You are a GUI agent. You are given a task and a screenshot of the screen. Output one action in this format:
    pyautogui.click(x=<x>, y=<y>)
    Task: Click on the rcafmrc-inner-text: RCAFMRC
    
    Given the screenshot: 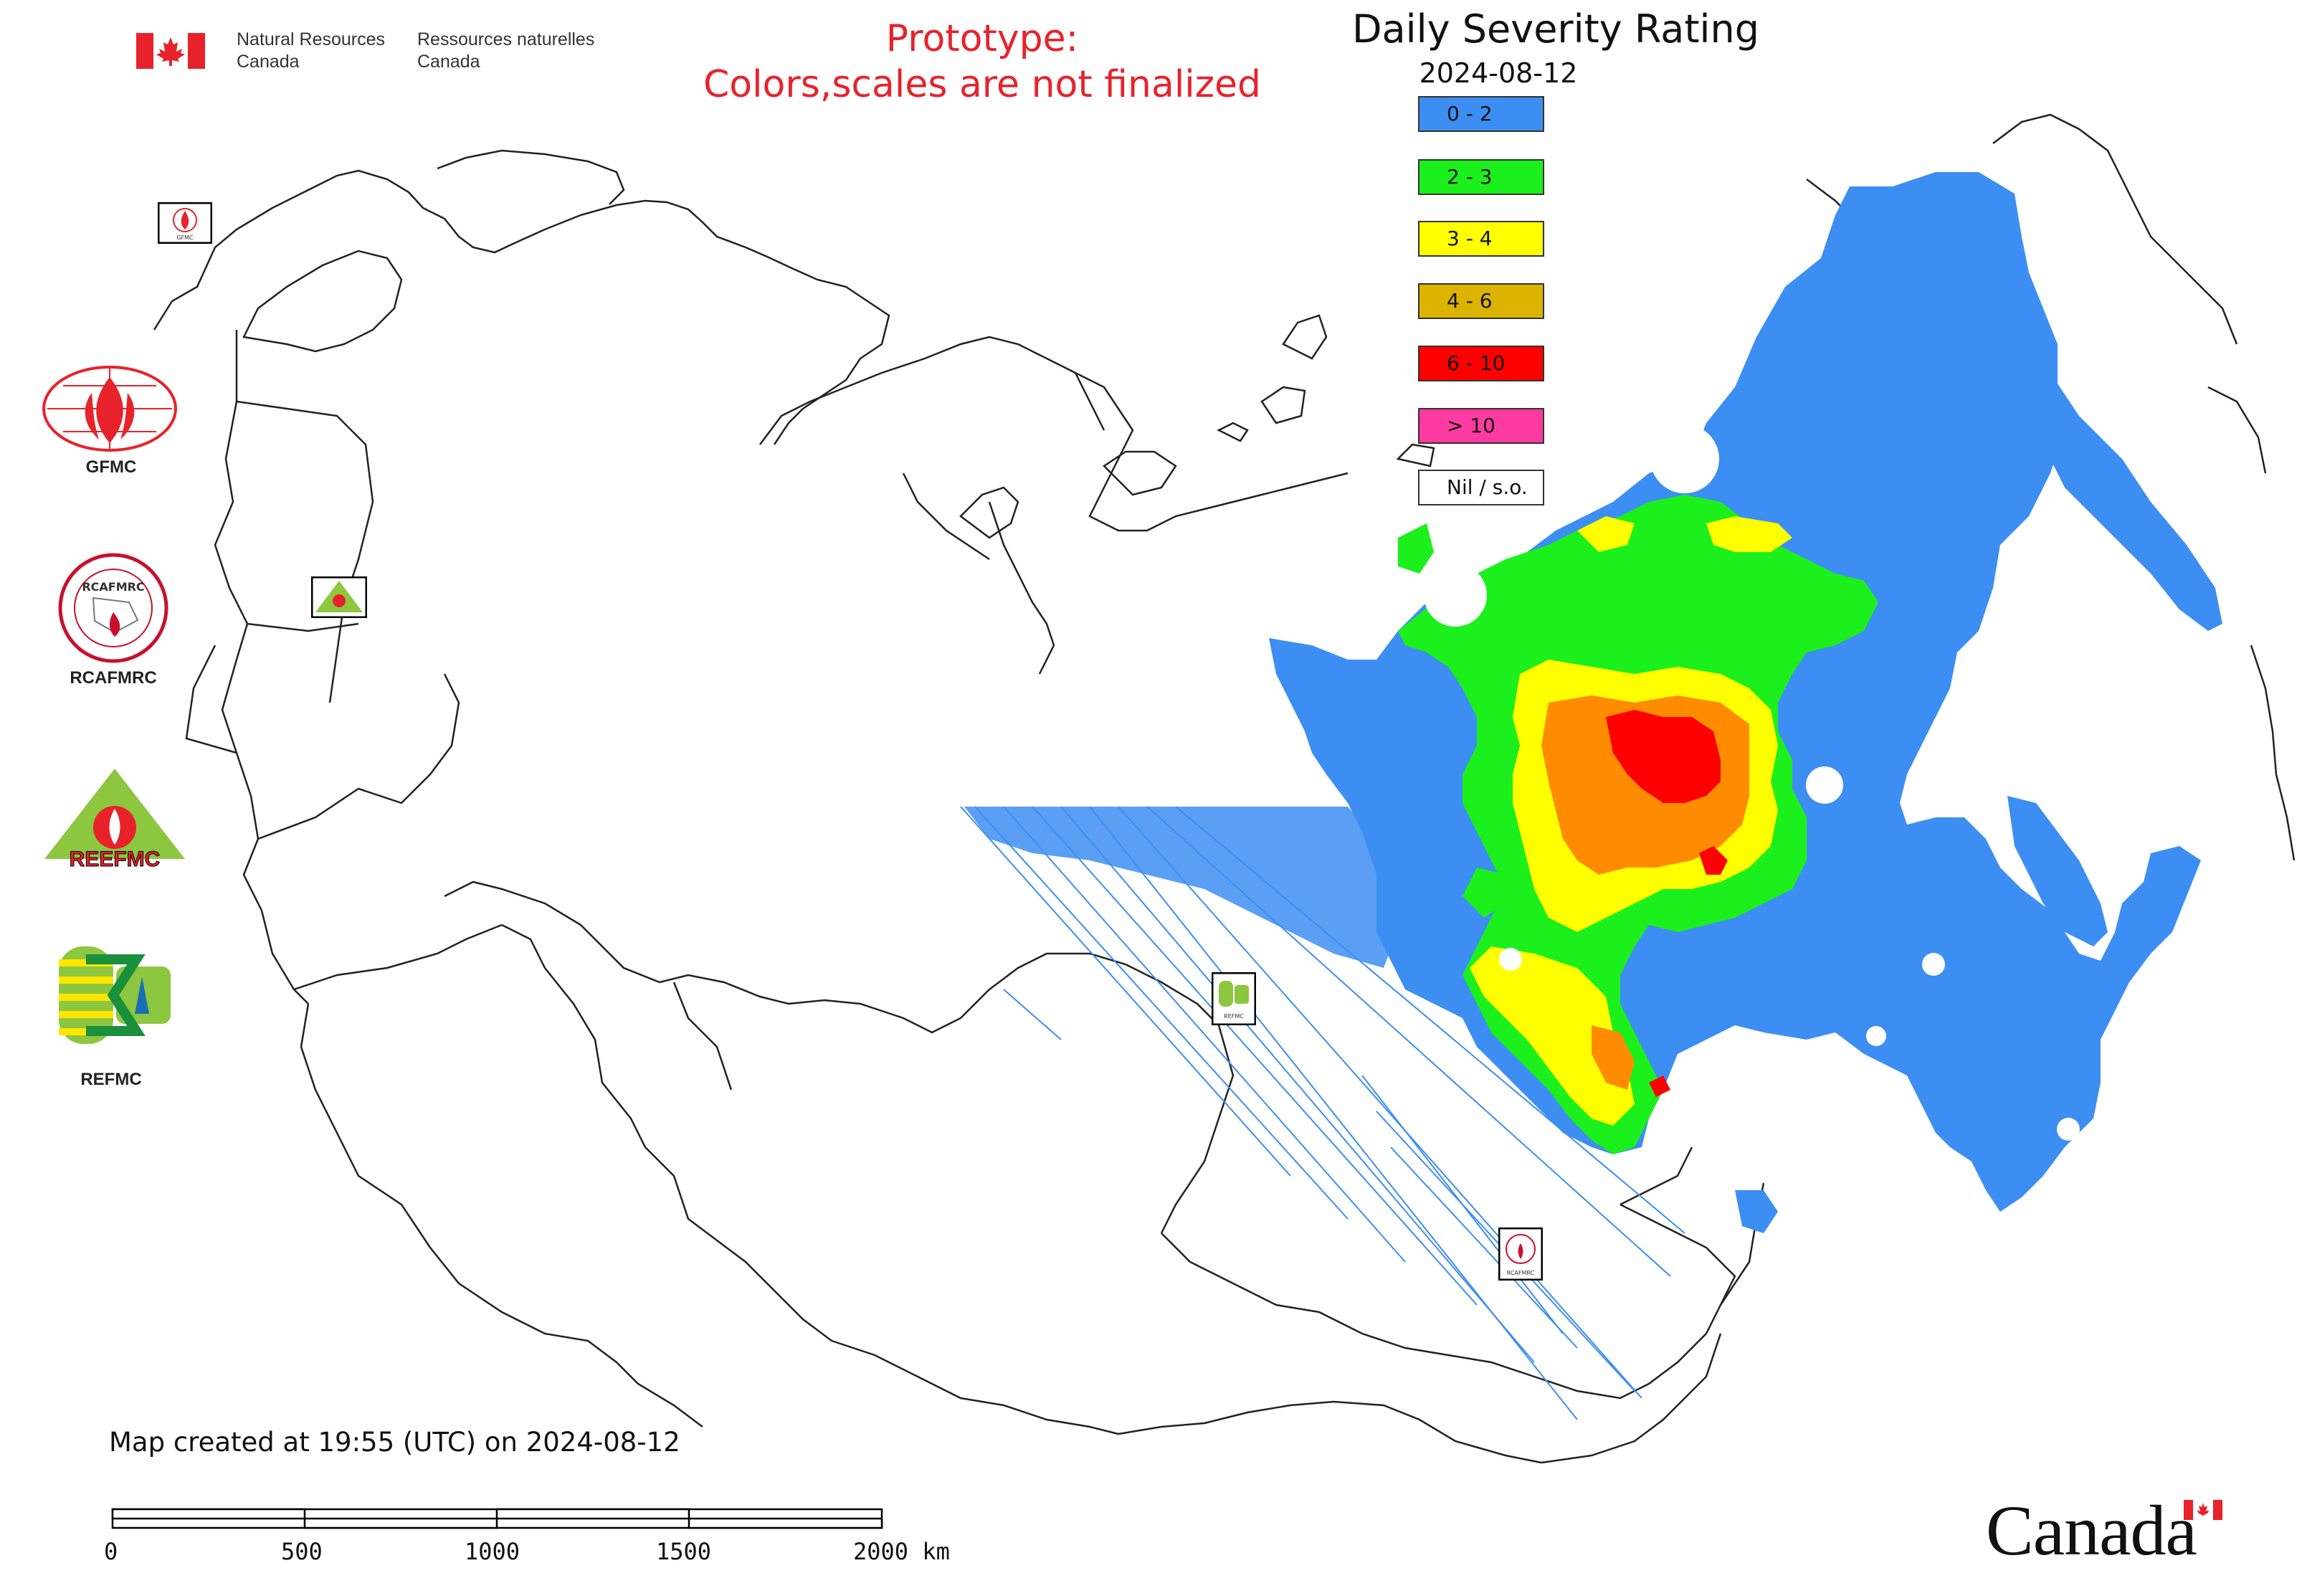 What is the action you would take?
    pyautogui.click(x=113, y=587)
    